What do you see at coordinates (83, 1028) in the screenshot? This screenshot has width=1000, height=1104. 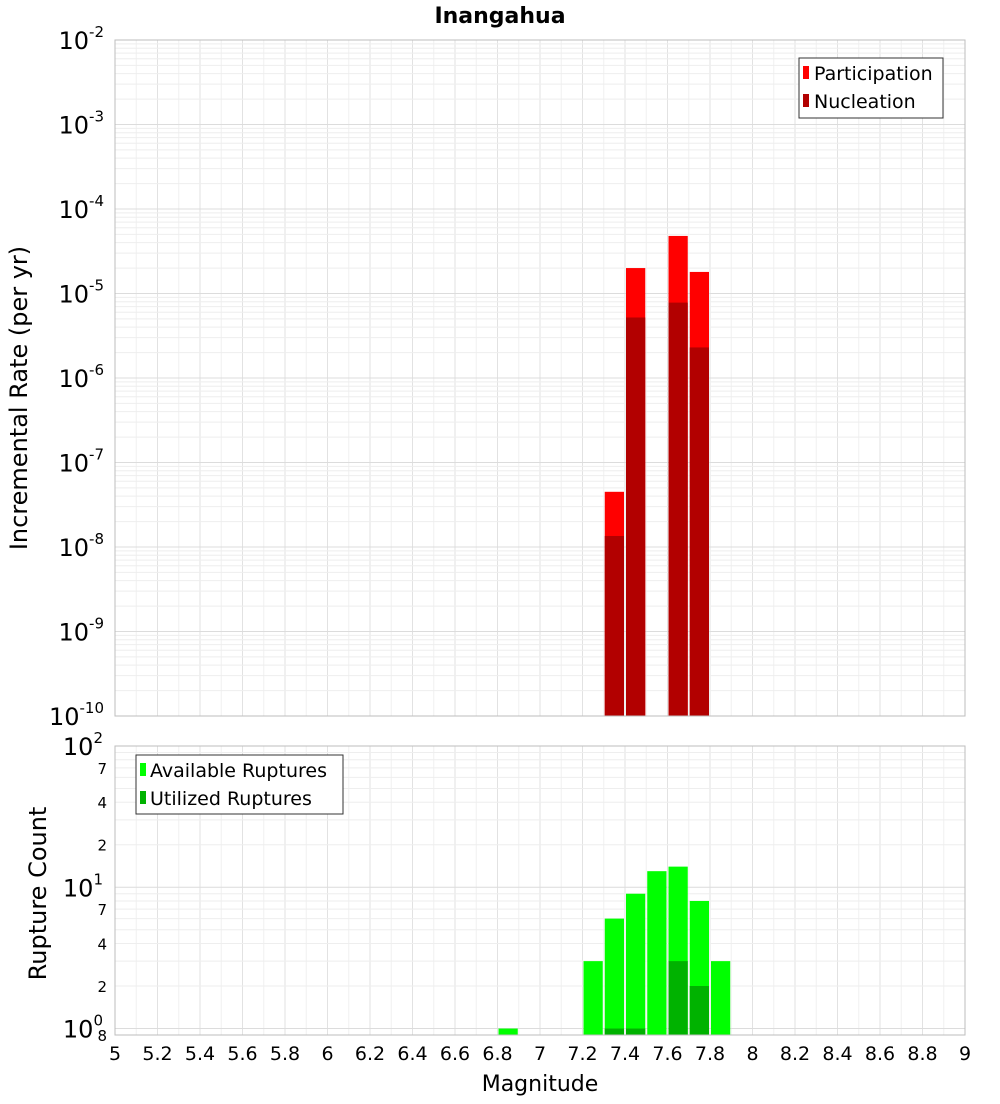 I see `y-tick-label: 10⁰` at bounding box center [83, 1028].